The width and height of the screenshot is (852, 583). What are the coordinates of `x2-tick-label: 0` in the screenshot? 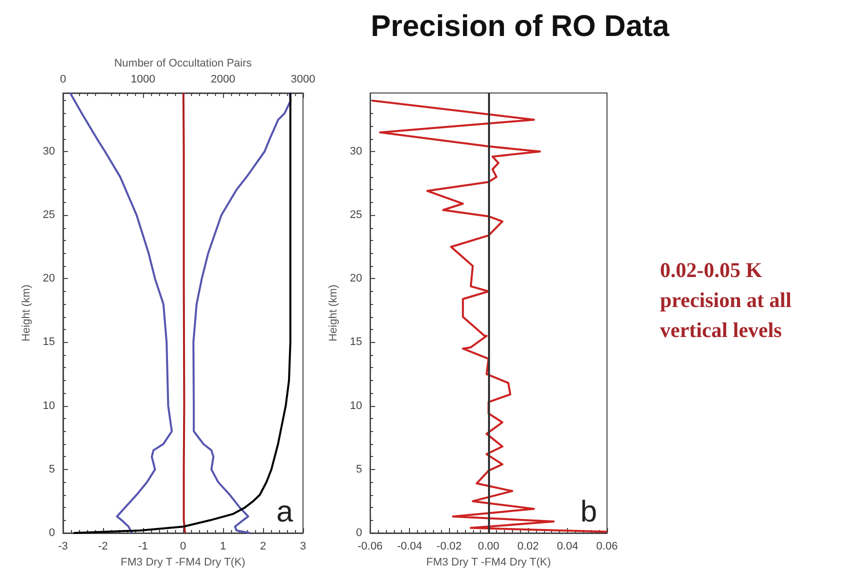 It's located at (63, 80).